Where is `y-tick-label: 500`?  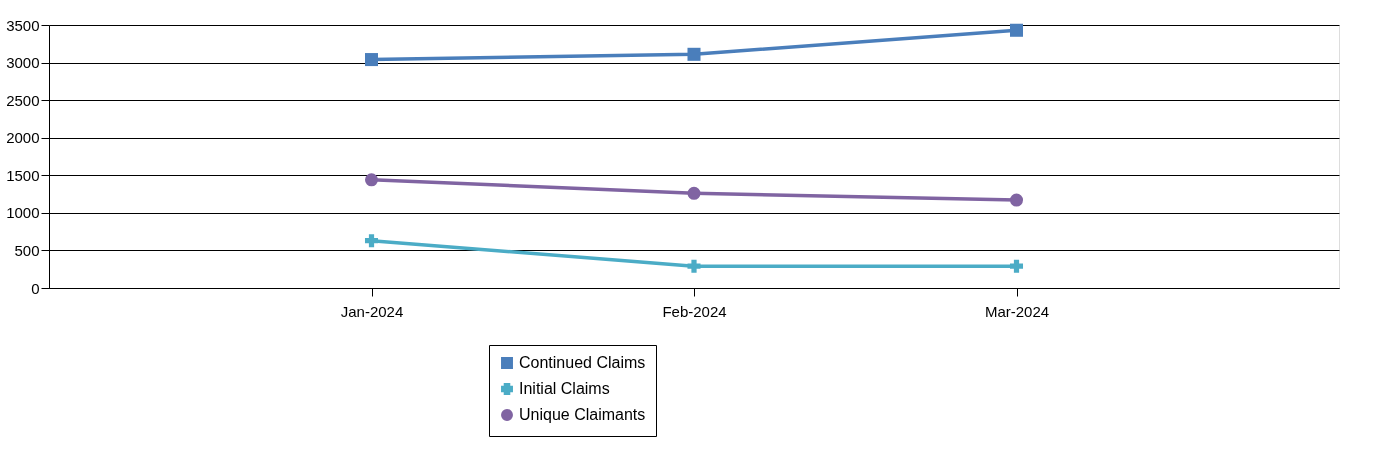
y-tick-label: 500 is located at coordinates (27, 250).